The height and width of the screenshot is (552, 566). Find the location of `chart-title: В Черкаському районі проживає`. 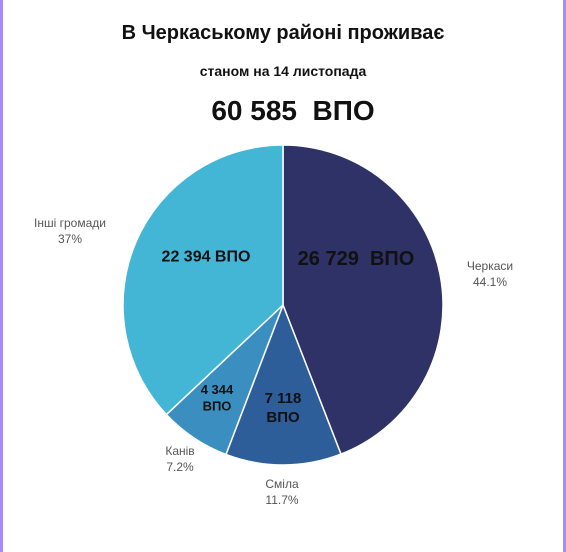

chart-title: В Черкаському районі проживає is located at coordinates (283, 33).